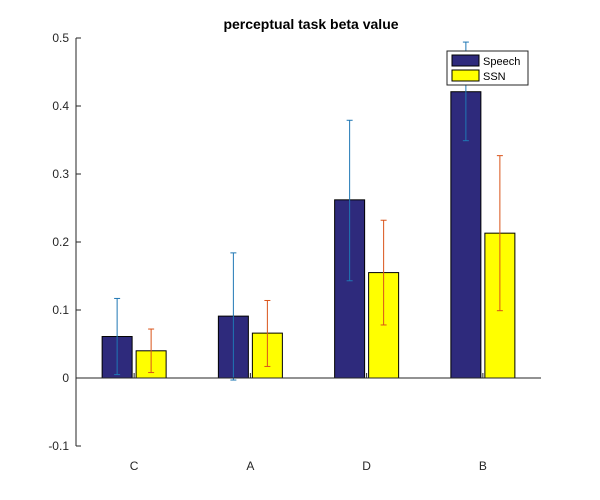 Image resolution: width=600 pixels, height=500 pixels. Describe the element at coordinates (349, 200) in the screenshot. I see `error-bar-speech-d` at that location.